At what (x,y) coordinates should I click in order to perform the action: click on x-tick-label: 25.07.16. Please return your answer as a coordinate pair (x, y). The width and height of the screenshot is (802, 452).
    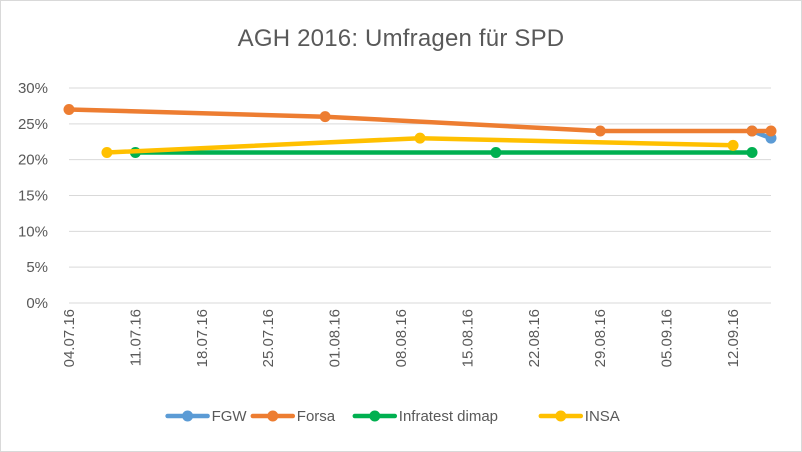
    Looking at the image, I should click on (268, 338).